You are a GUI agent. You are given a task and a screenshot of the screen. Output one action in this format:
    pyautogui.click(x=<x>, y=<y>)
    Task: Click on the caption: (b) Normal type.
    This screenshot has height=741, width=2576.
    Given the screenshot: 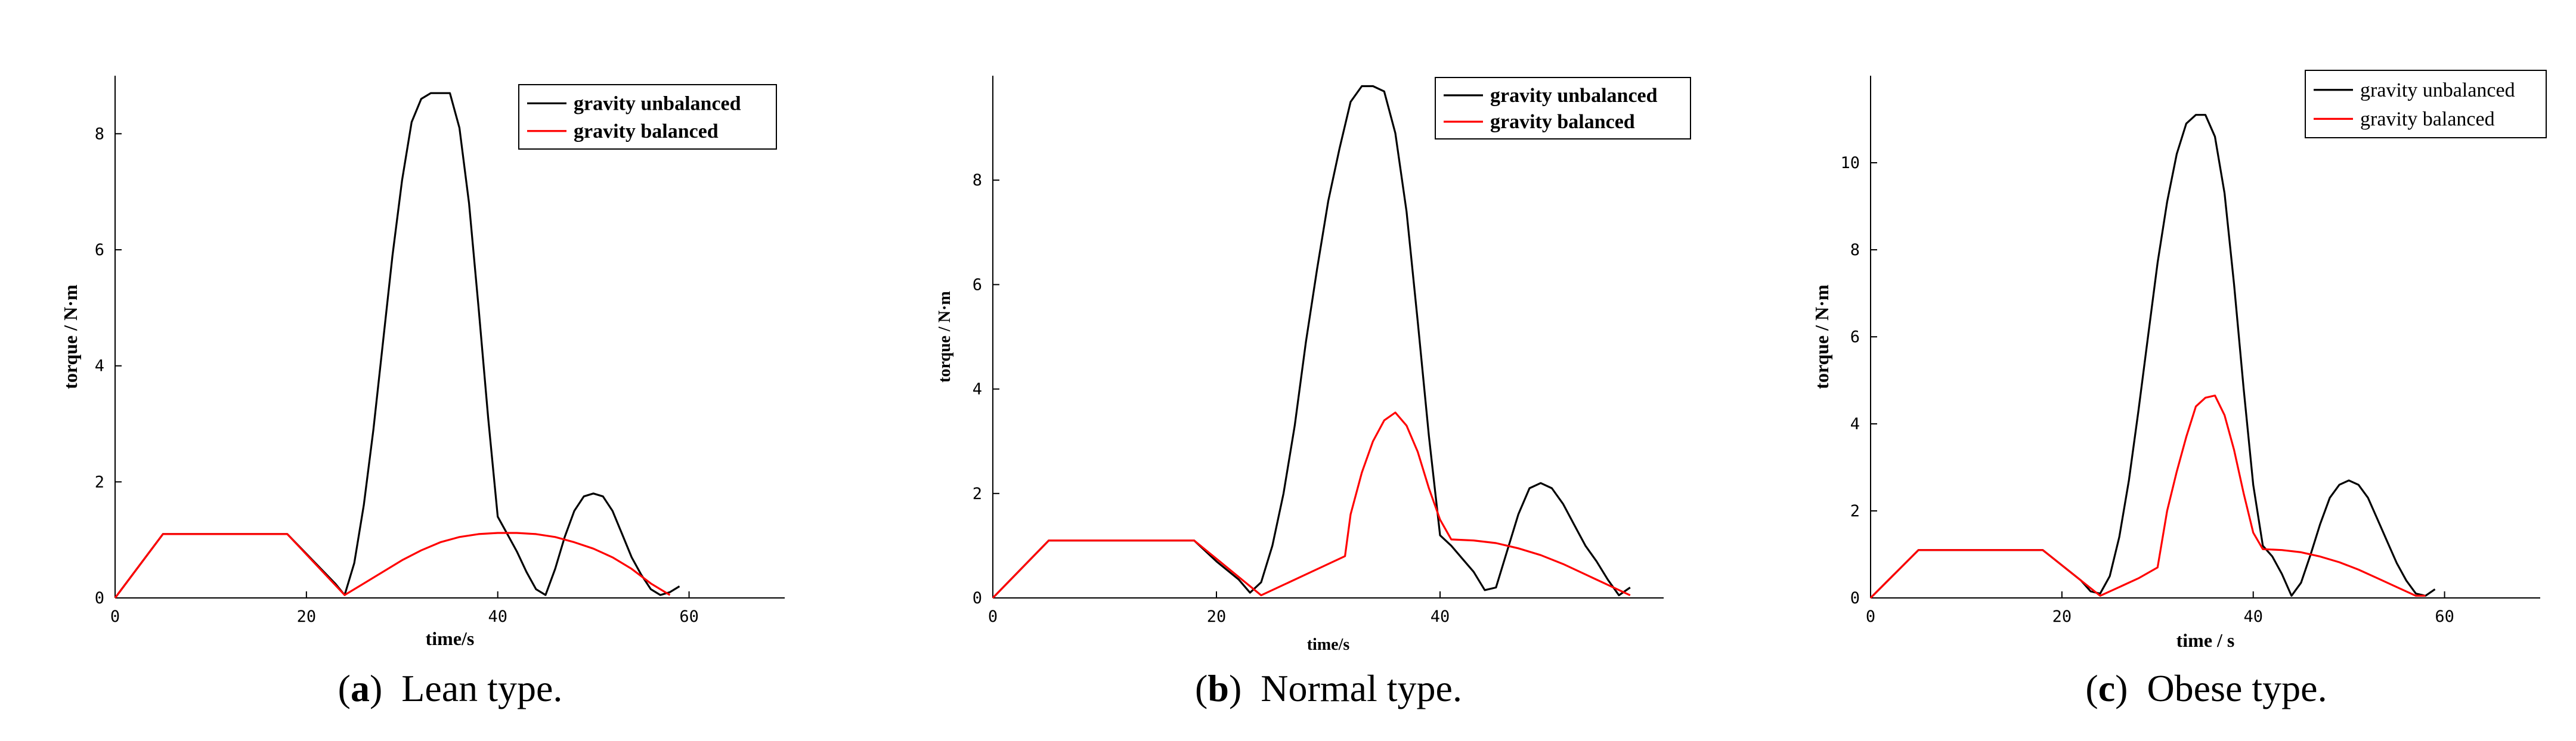 What is the action you would take?
    pyautogui.click(x=1328, y=688)
    